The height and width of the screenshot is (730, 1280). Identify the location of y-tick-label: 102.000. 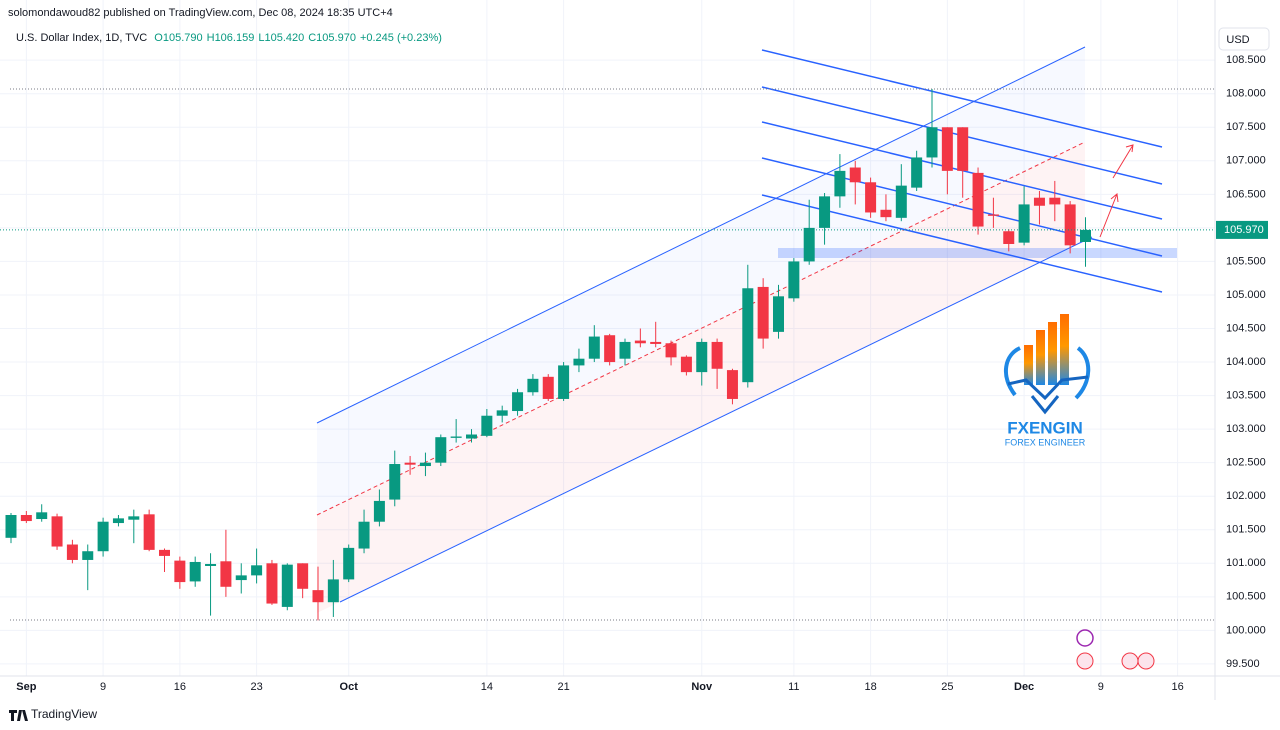
(1246, 496).